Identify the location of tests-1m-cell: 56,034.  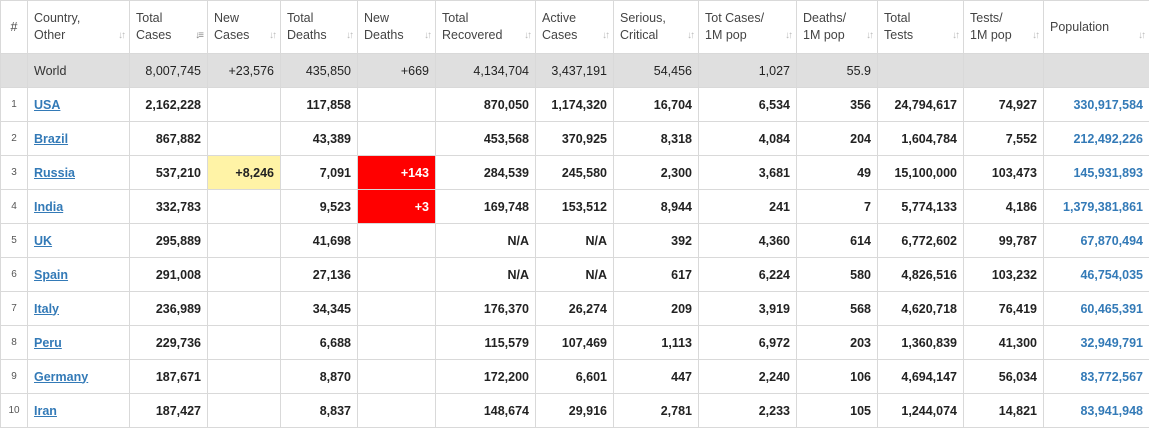
(1004, 377).